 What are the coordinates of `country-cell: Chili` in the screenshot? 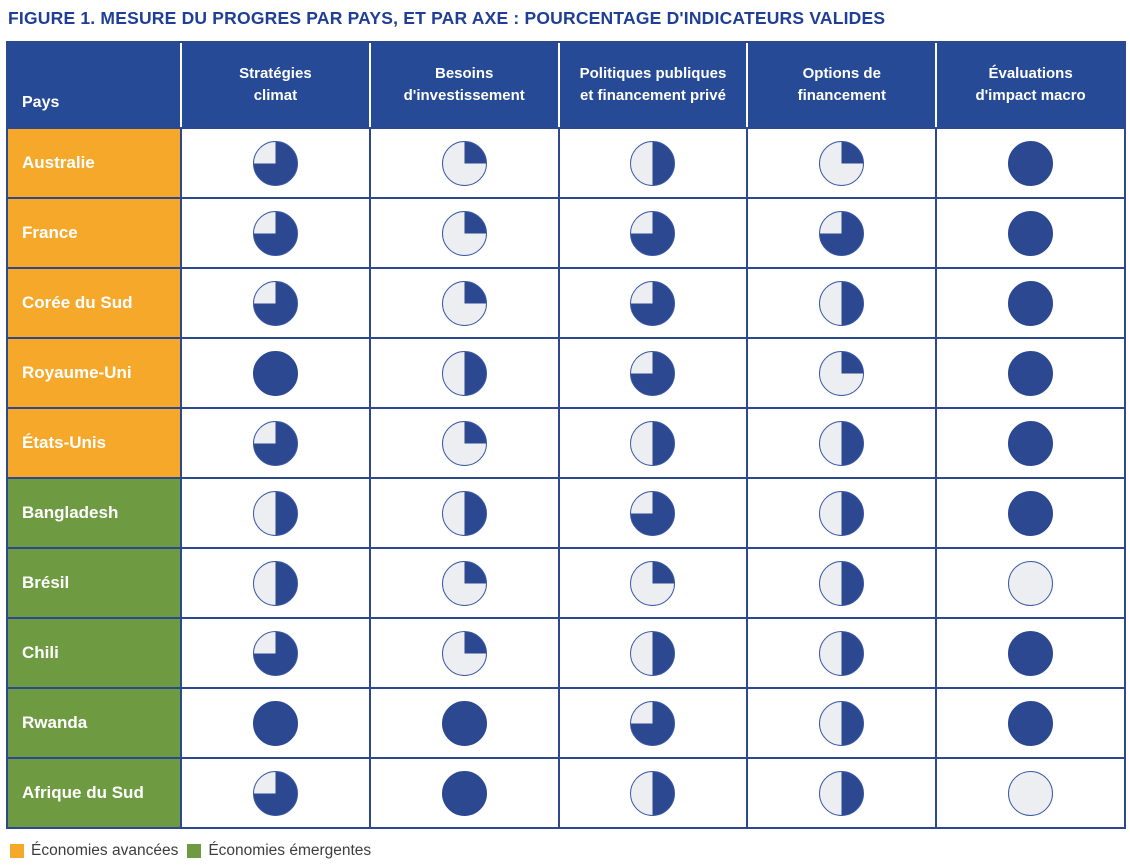 It's located at (94, 653).